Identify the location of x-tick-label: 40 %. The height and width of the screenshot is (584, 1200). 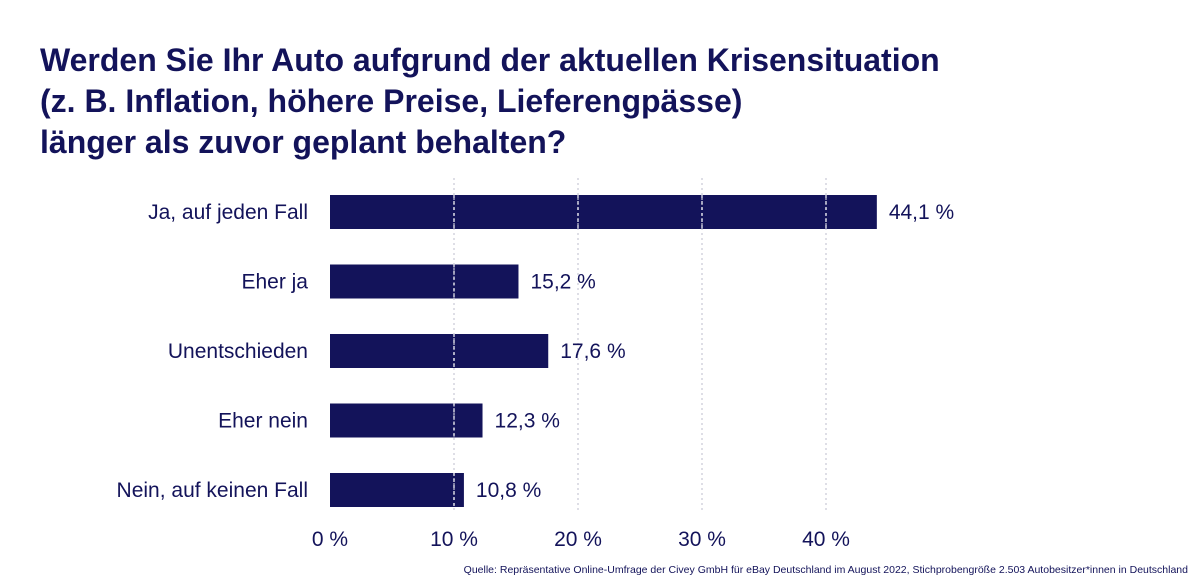
(826, 539).